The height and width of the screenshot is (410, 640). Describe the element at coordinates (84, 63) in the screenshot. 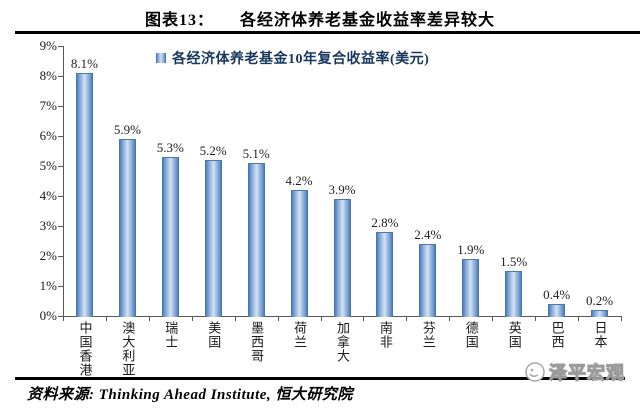

I see `bar-value-label: 8.1%` at that location.